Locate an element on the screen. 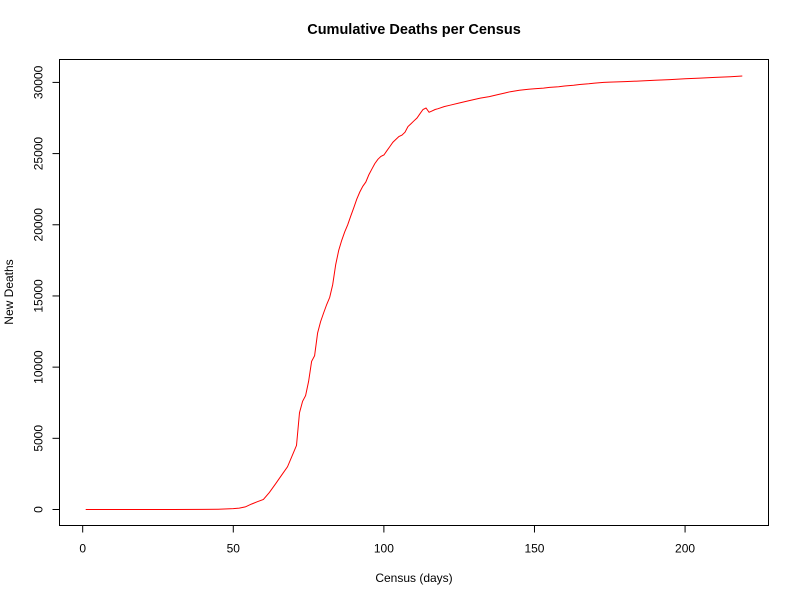  y-tick-label: 5000 is located at coordinates (39, 438).